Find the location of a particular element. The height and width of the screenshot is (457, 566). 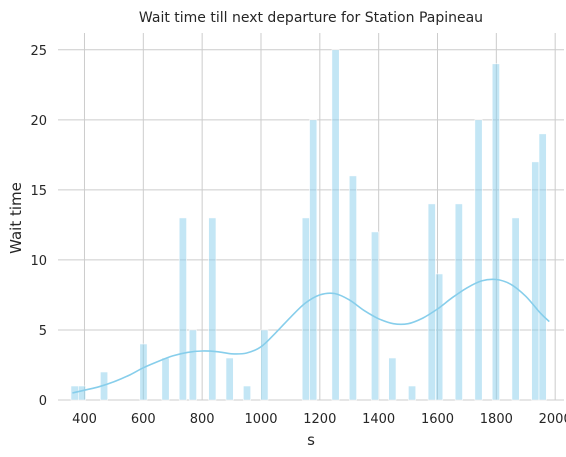

x-tick-label: 800 is located at coordinates (202, 419).